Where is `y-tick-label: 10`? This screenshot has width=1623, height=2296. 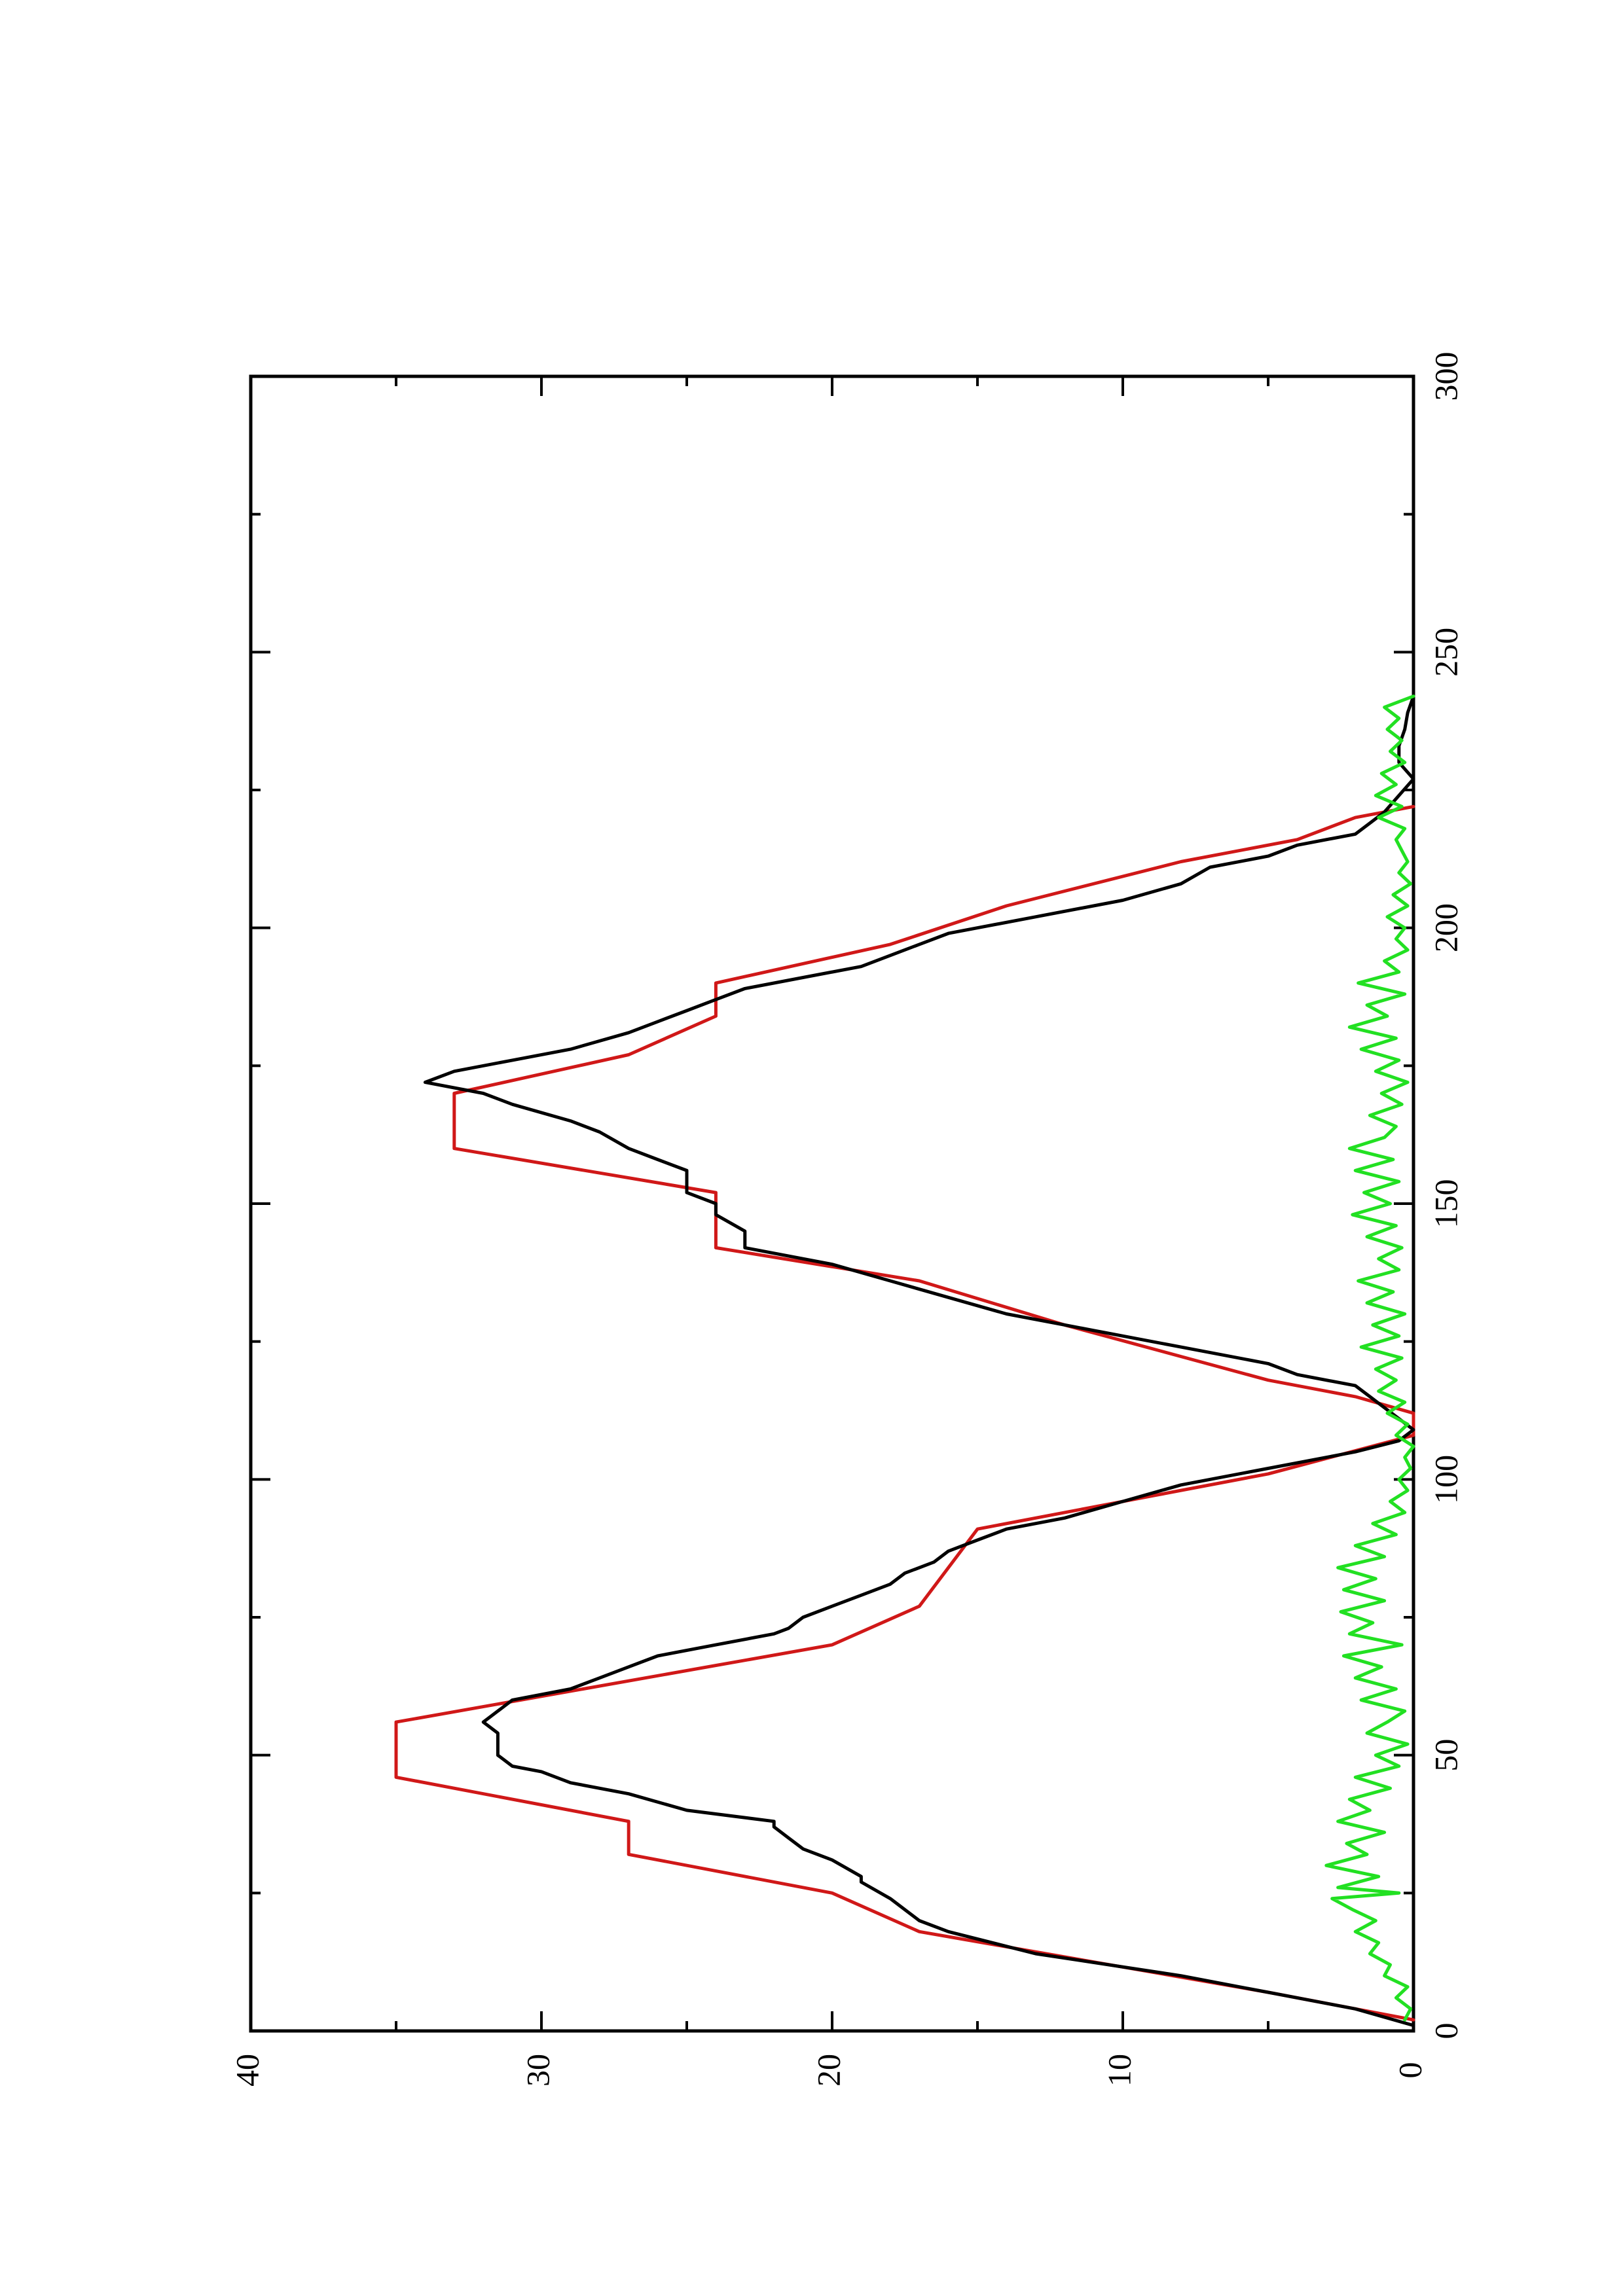
y-tick-label: 10 is located at coordinates (1119, 2070).